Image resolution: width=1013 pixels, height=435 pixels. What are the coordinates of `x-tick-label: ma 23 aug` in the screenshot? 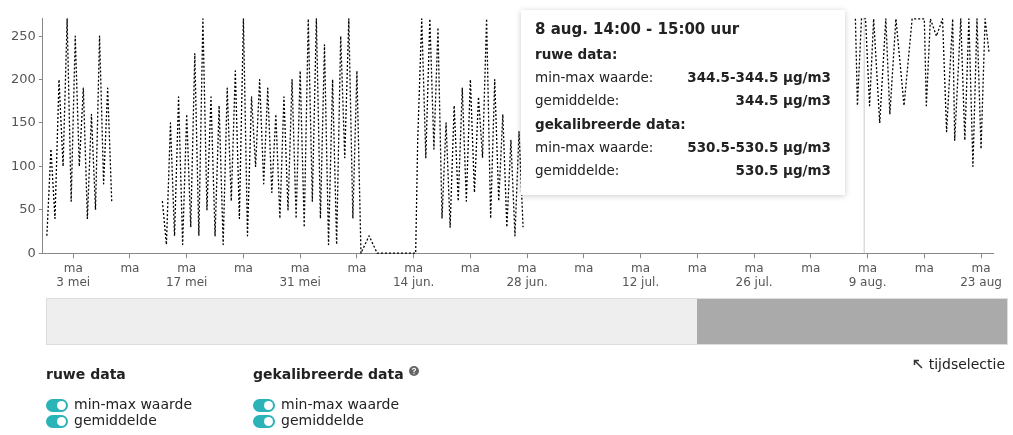 It's located at (981, 274).